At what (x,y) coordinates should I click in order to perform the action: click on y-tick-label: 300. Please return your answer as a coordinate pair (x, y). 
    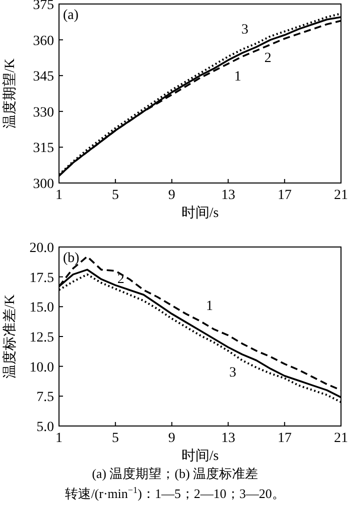
    Looking at the image, I should click on (43, 184).